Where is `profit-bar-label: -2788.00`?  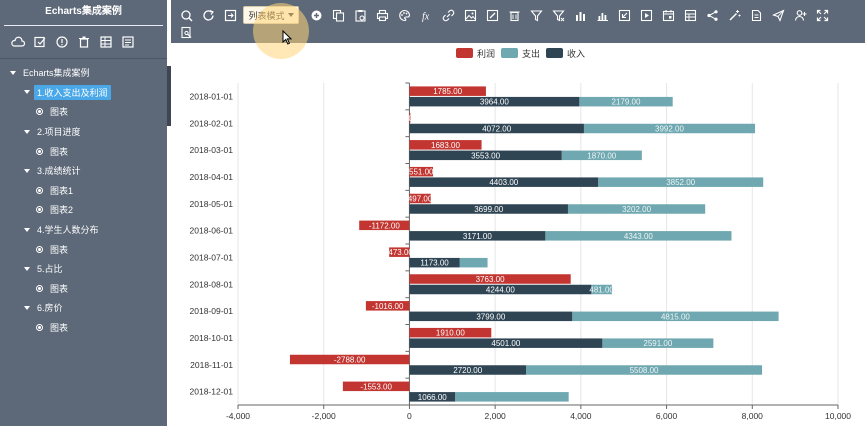
profit-bar-label: -2788.00 is located at coordinates (350, 360).